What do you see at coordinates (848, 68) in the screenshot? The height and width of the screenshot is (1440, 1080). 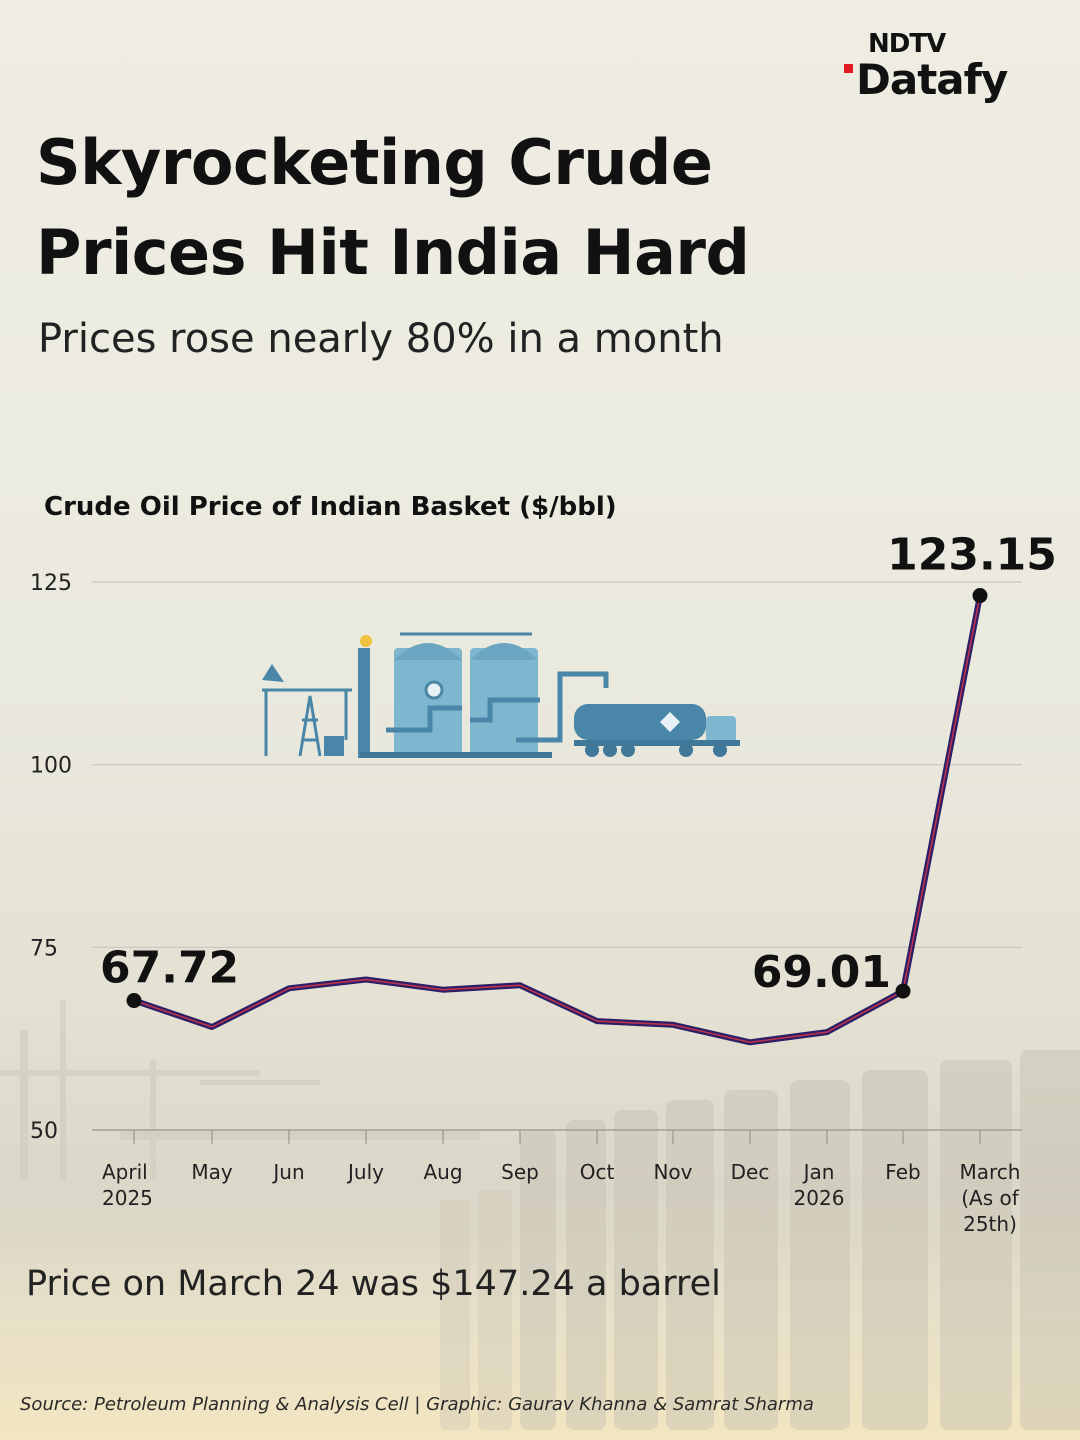 I see `logo-red-square` at bounding box center [848, 68].